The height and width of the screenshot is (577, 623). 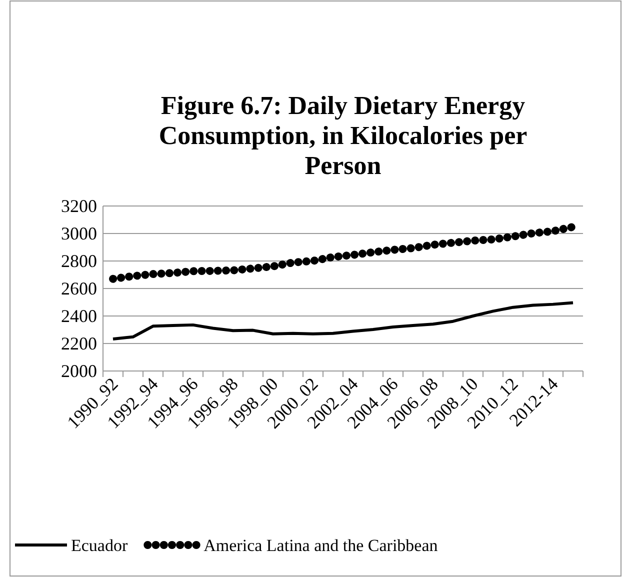 I want to click on legend-label: Ecuador, so click(x=99, y=545).